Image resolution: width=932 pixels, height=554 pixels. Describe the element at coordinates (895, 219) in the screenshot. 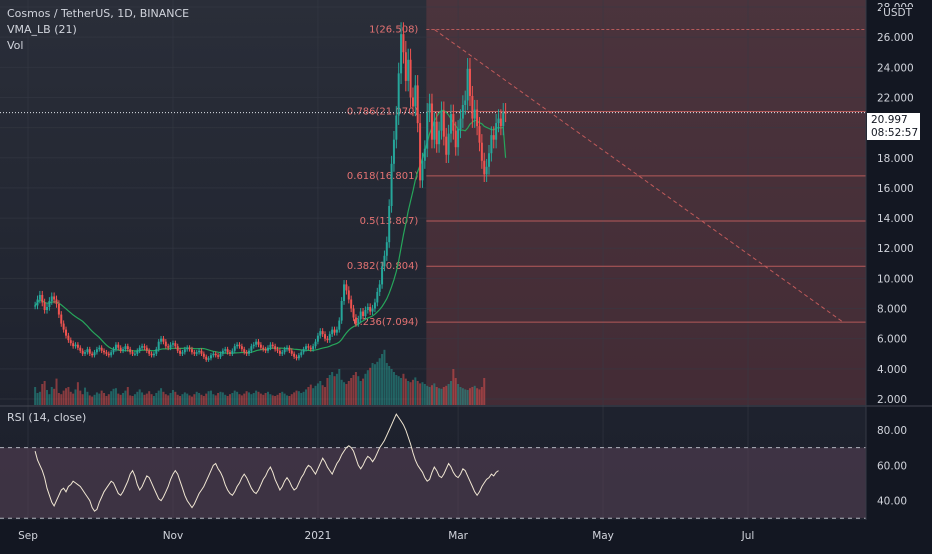

I see `price-tick-label: 14.000` at that location.